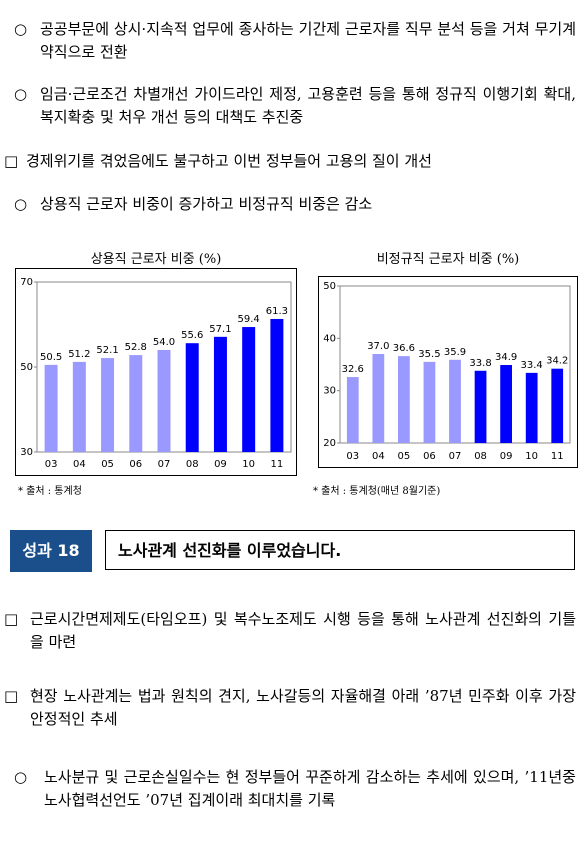  What do you see at coordinates (455, 352) in the screenshot?
I see `value-label: 35.9` at bounding box center [455, 352].